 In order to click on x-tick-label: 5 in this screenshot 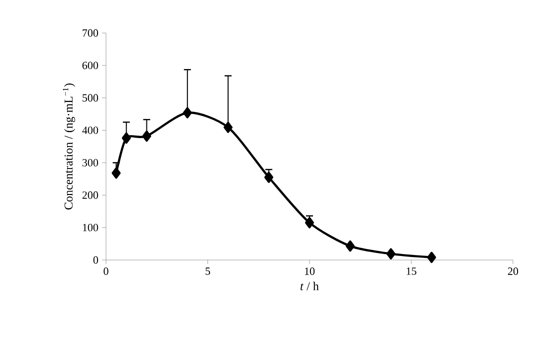, I will do `click(208, 271)`.